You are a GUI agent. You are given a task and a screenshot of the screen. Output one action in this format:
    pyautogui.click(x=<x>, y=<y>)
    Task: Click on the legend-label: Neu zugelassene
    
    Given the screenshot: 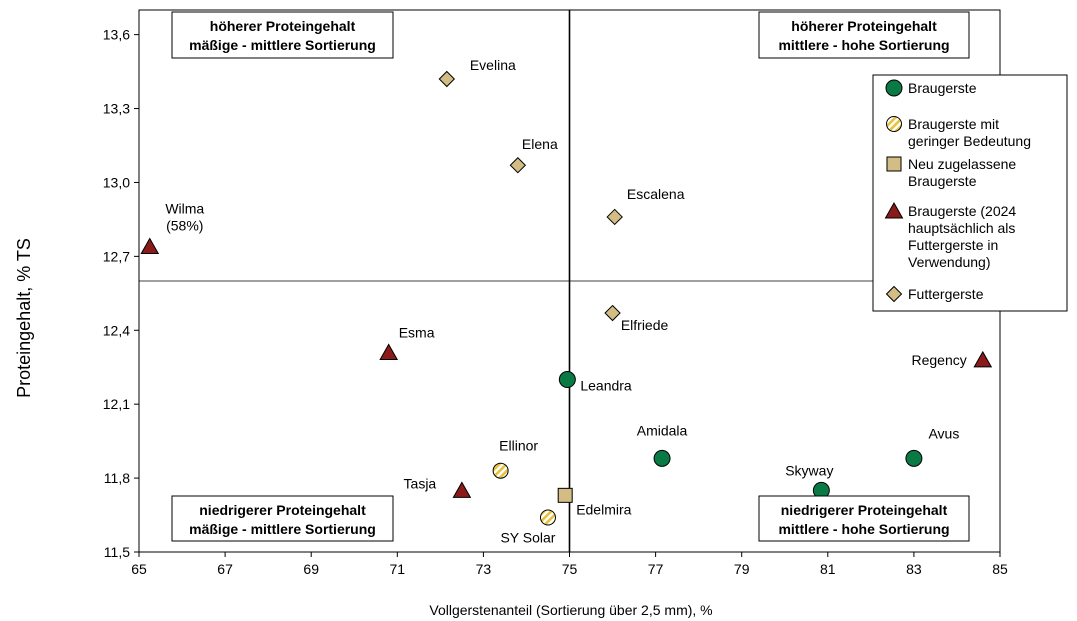 What is the action you would take?
    pyautogui.click(x=962, y=164)
    